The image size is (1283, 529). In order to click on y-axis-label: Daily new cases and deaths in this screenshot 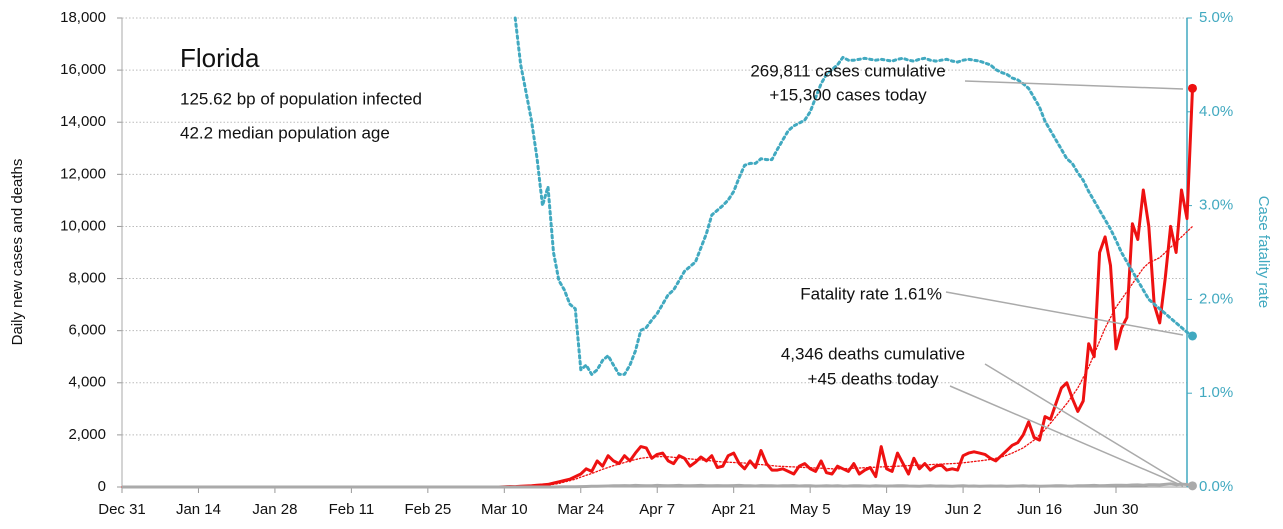, I will do `click(17, 252)`.